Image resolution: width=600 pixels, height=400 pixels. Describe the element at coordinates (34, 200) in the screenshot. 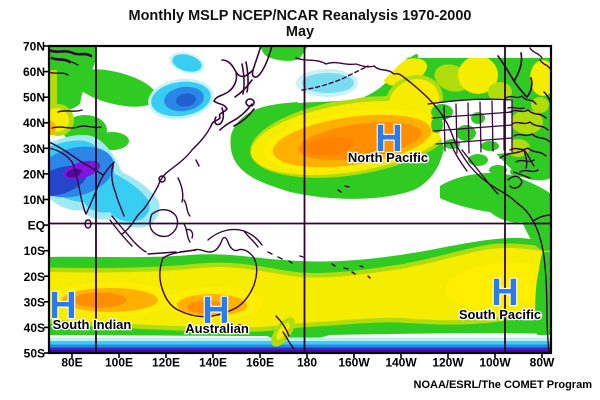

I see `svg-text: 10N` at that location.